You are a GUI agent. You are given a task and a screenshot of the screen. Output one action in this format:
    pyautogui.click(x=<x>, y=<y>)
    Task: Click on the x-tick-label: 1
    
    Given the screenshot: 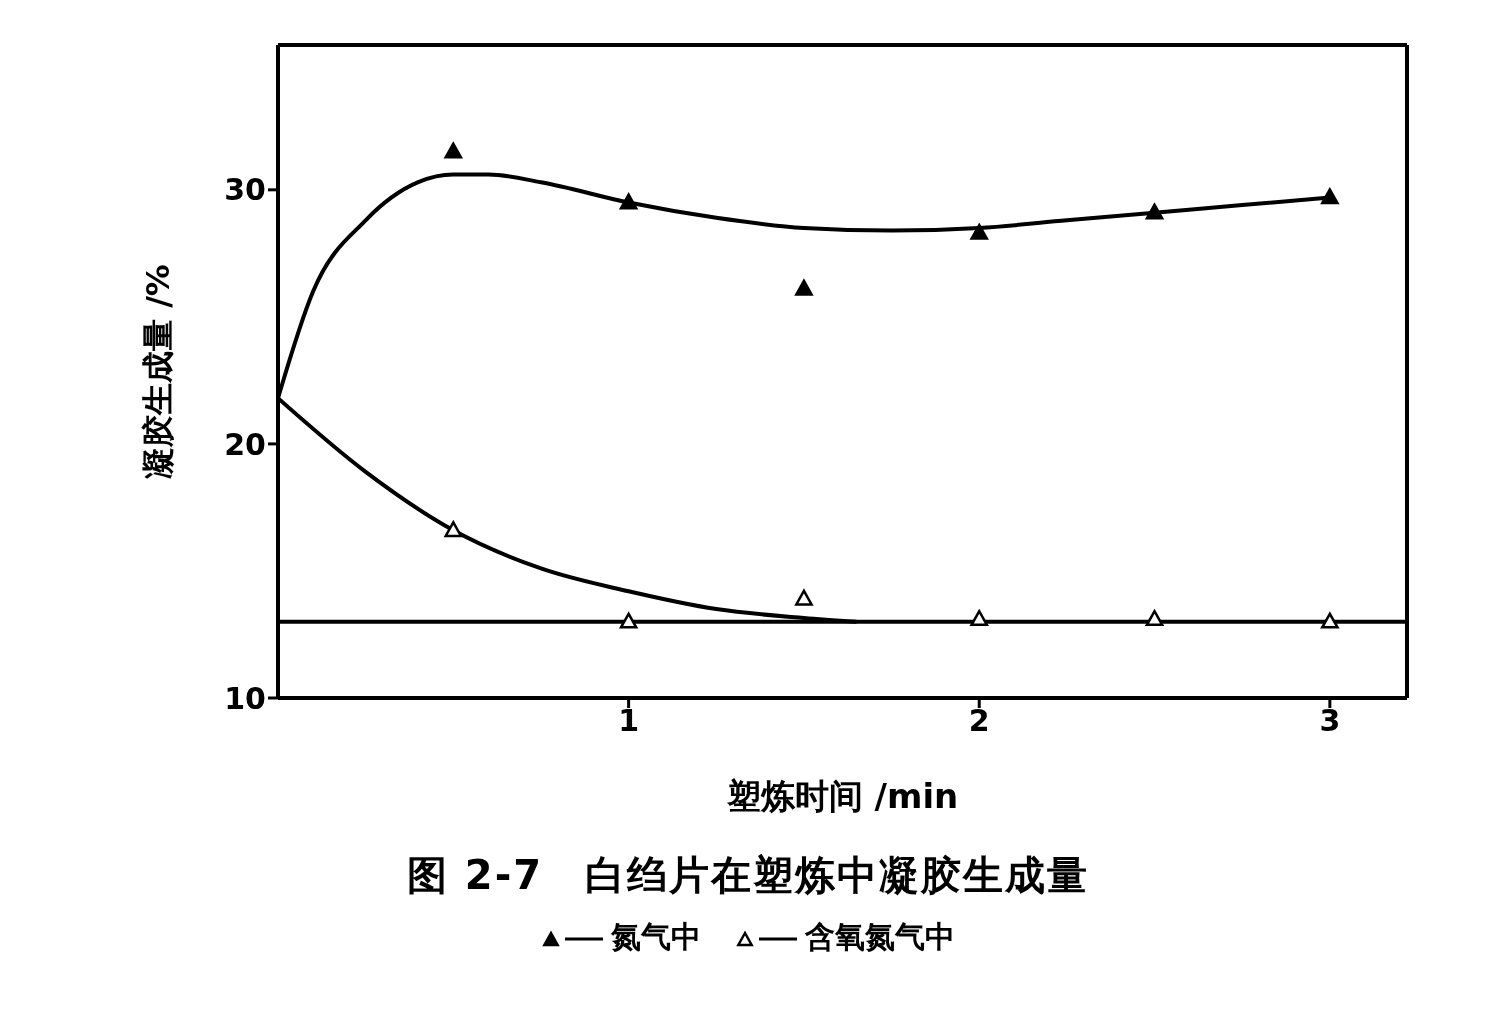 What is the action you would take?
    pyautogui.click(x=629, y=721)
    